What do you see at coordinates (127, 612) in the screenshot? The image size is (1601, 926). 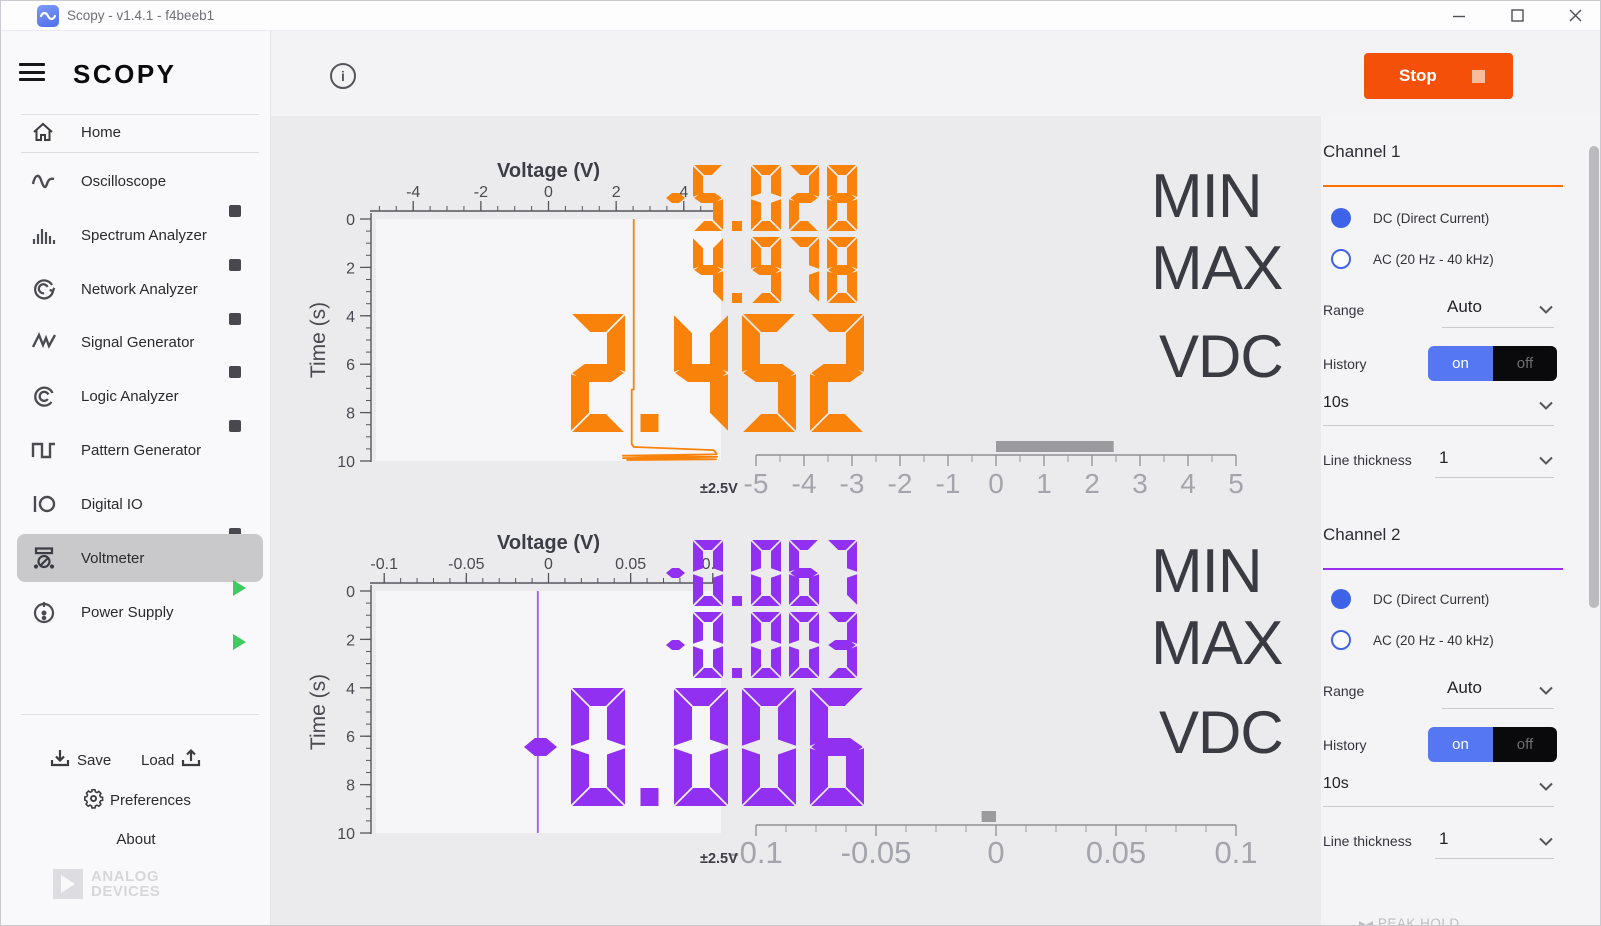 I see `sidebar-item-label: Power Supply` at bounding box center [127, 612].